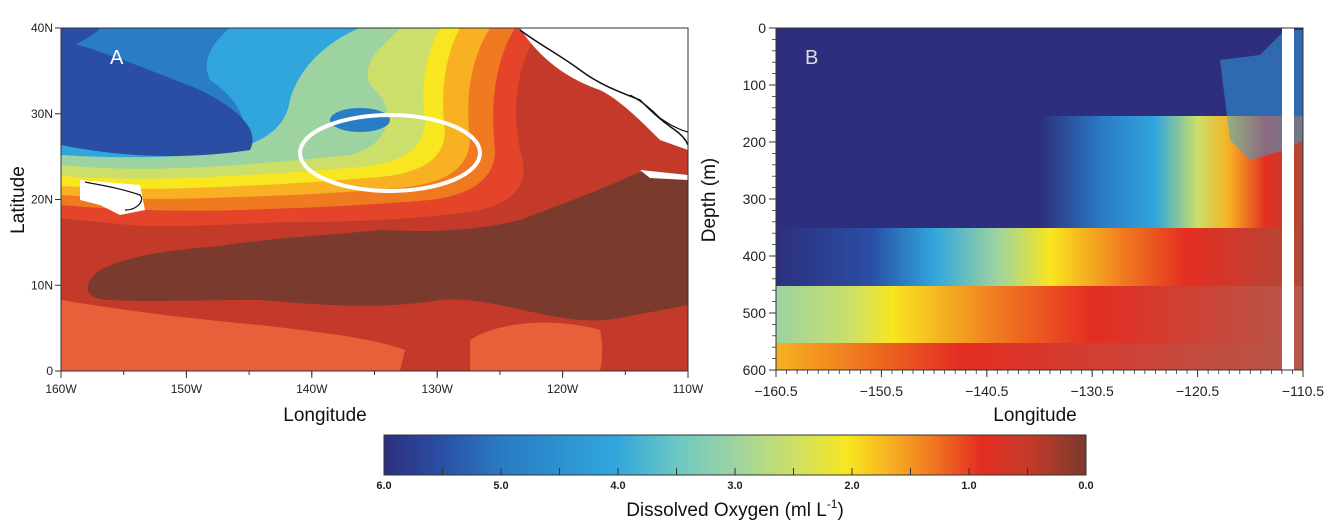  Describe the element at coordinates (755, 85) in the screenshot. I see `panel-b-y-tick-label: 100` at that location.